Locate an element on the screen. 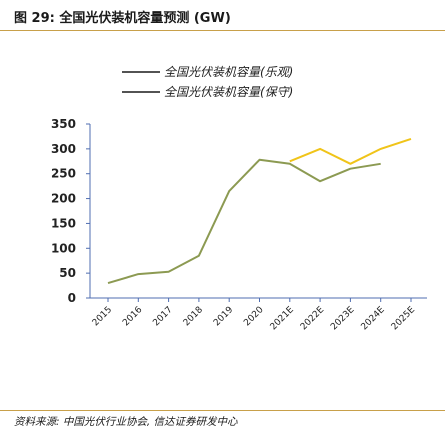 The height and width of the screenshot is (446, 445). x-tick-label: 2024E is located at coordinates (374, 319).